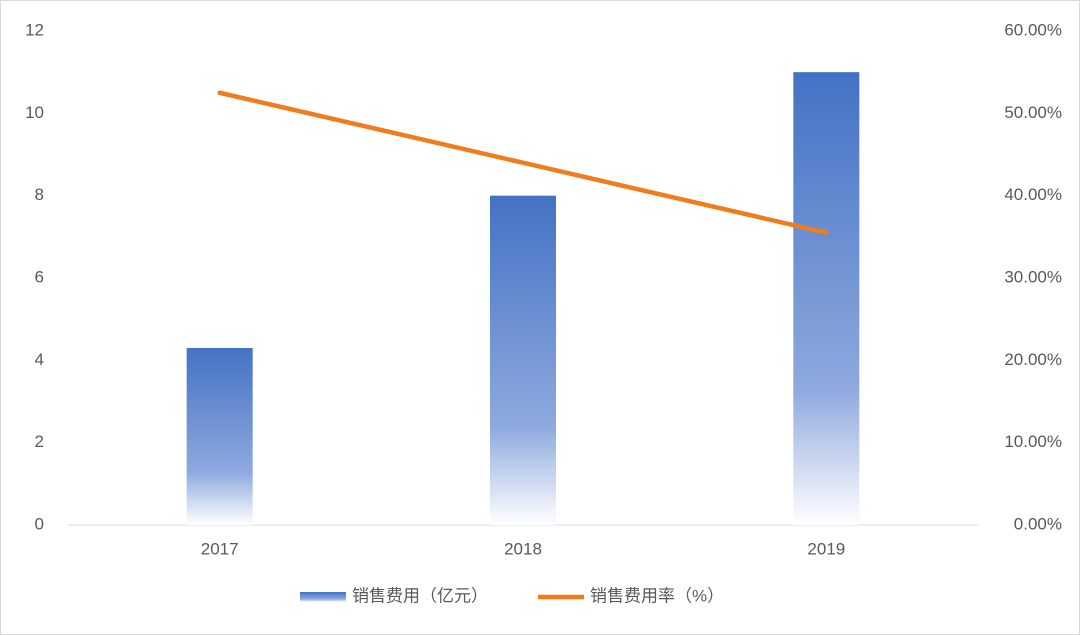 The height and width of the screenshot is (635, 1080). Describe the element at coordinates (1033, 441) in the screenshot. I see `y2-tick-label: 10.00%` at that location.